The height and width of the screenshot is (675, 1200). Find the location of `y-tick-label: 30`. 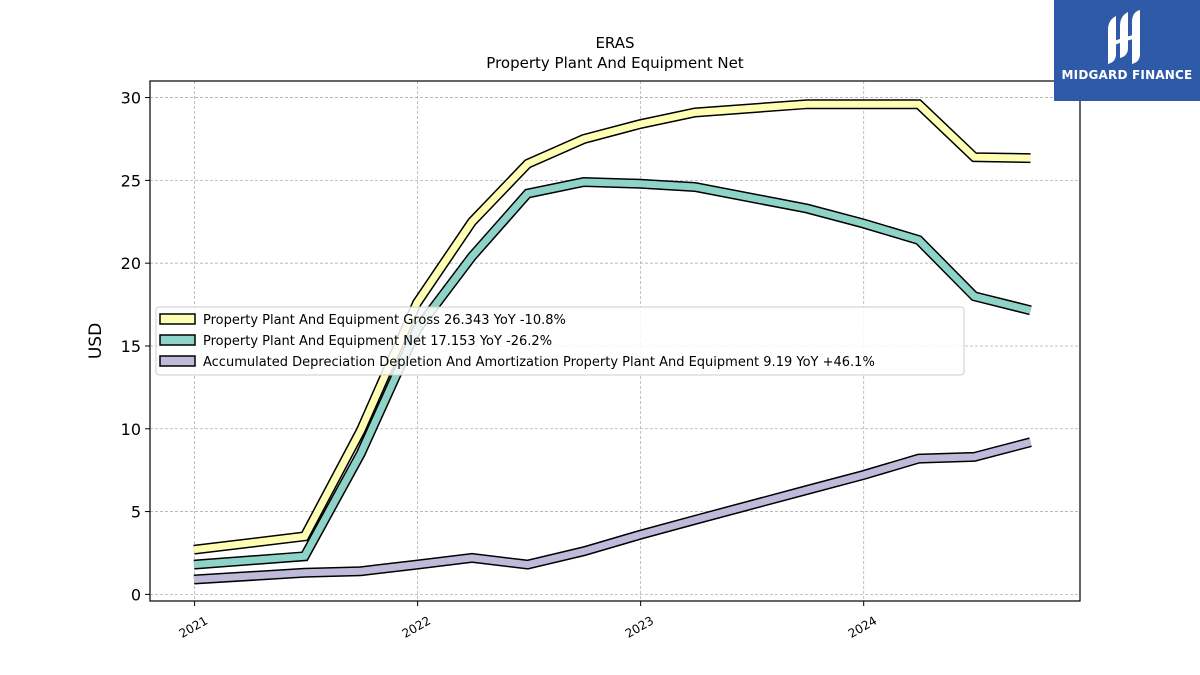

y-tick-label: 30 is located at coordinates (131, 98).